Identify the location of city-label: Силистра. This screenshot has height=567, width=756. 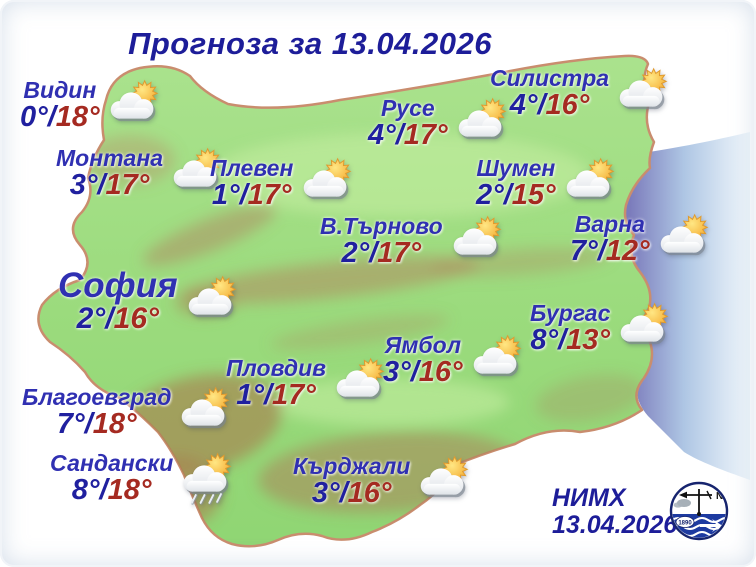
(550, 77).